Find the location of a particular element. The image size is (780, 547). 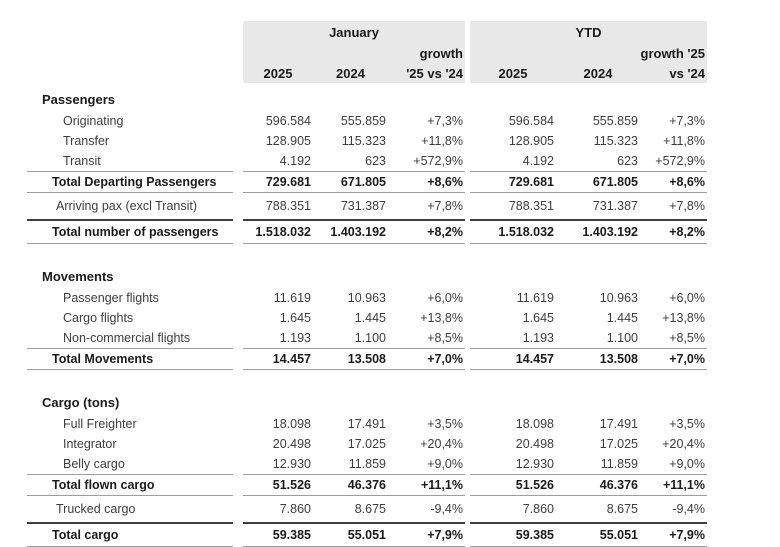

cell-ytd-2024: 11.859 is located at coordinates (619, 464).